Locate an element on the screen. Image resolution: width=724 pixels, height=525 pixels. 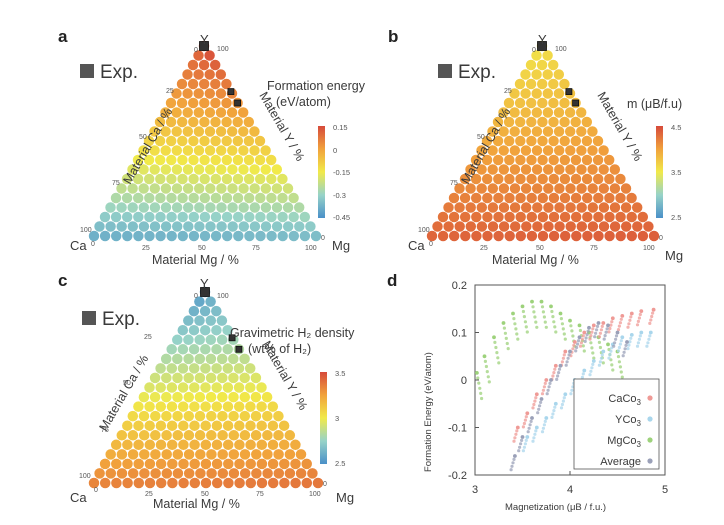
colorbar-c is located at coordinates (323, 418).